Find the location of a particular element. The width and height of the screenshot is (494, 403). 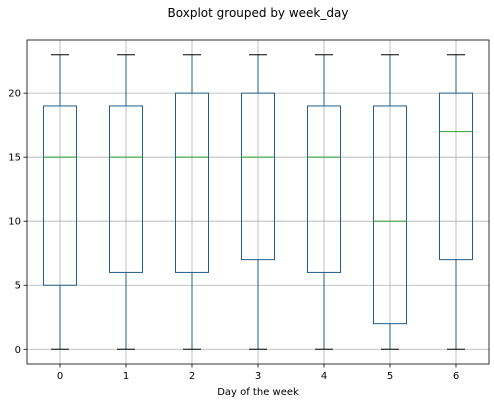

y-tick-label: 10 is located at coordinates (14, 222).